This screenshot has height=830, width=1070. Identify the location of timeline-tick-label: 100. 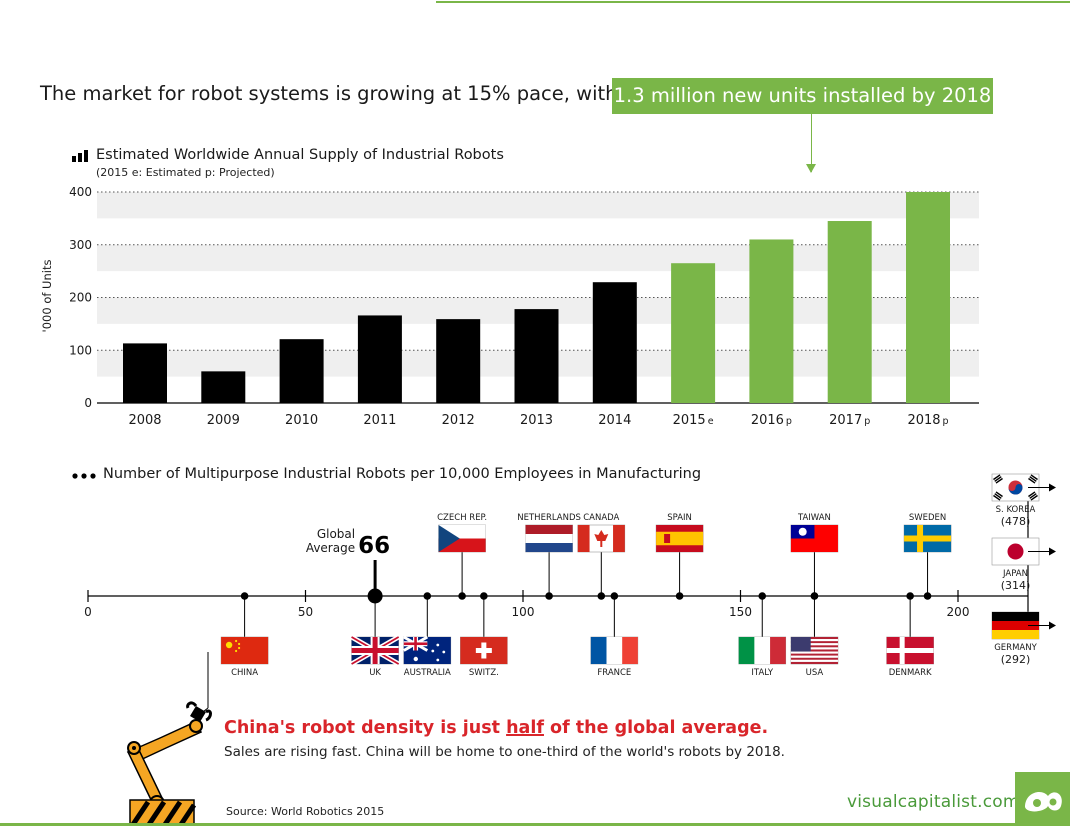
(523, 612).